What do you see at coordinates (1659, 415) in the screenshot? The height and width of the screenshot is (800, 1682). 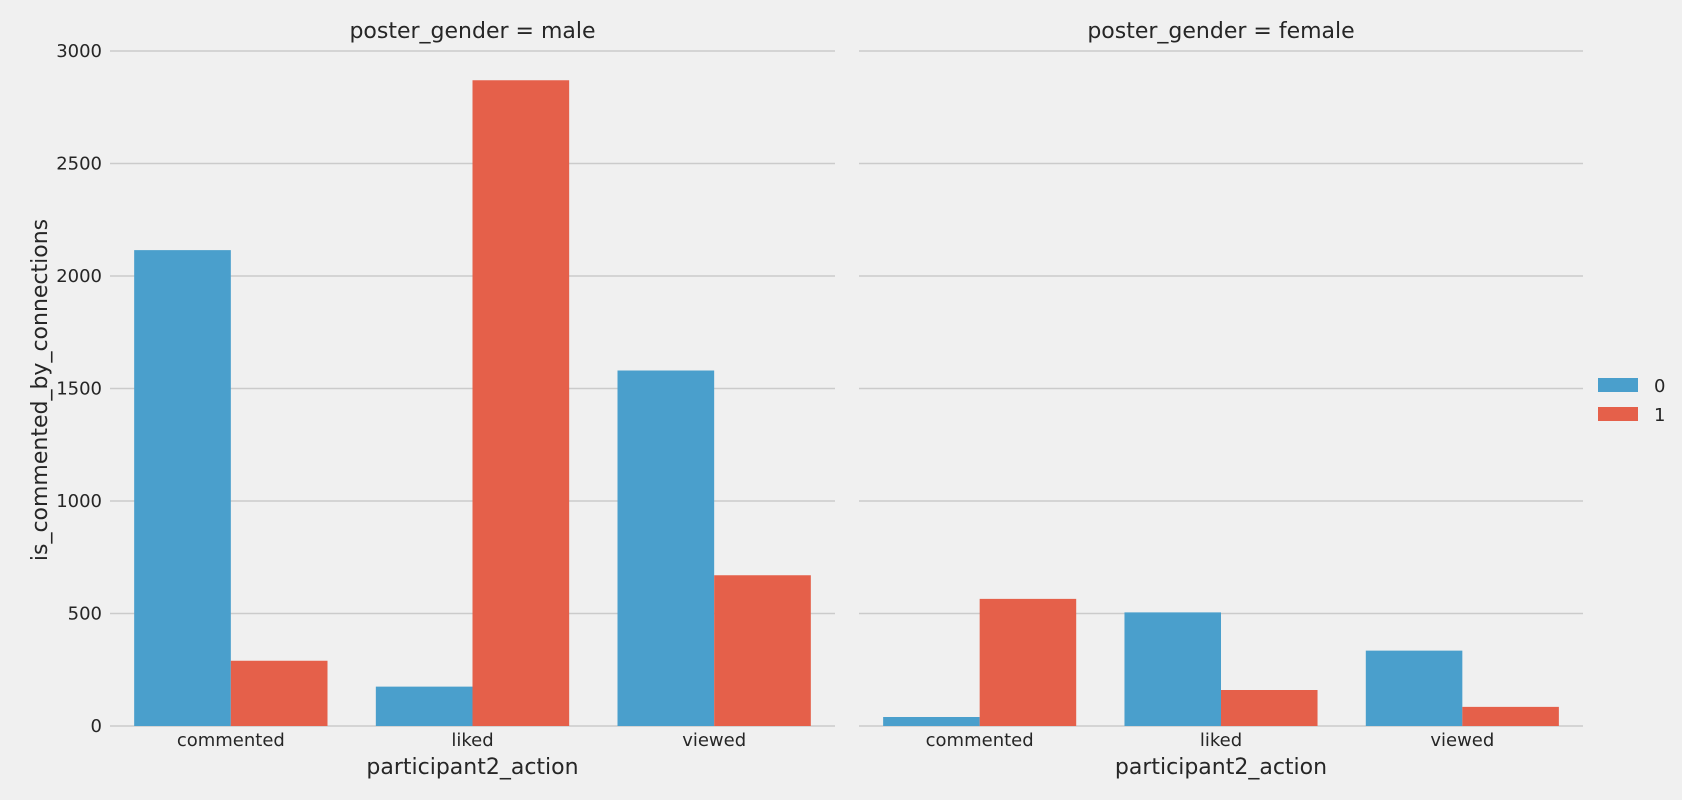 I see `legend-label-1: 1` at bounding box center [1659, 415].